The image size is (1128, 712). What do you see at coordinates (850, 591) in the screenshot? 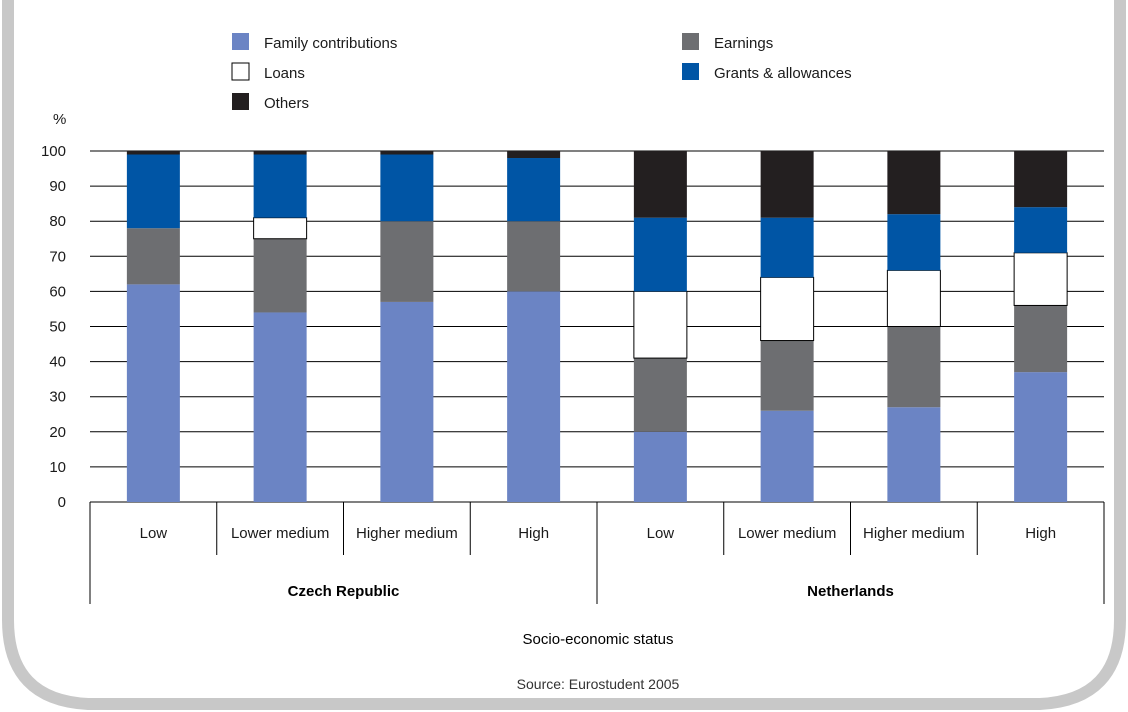
I see `group-label: Netherlands` at bounding box center [850, 591].